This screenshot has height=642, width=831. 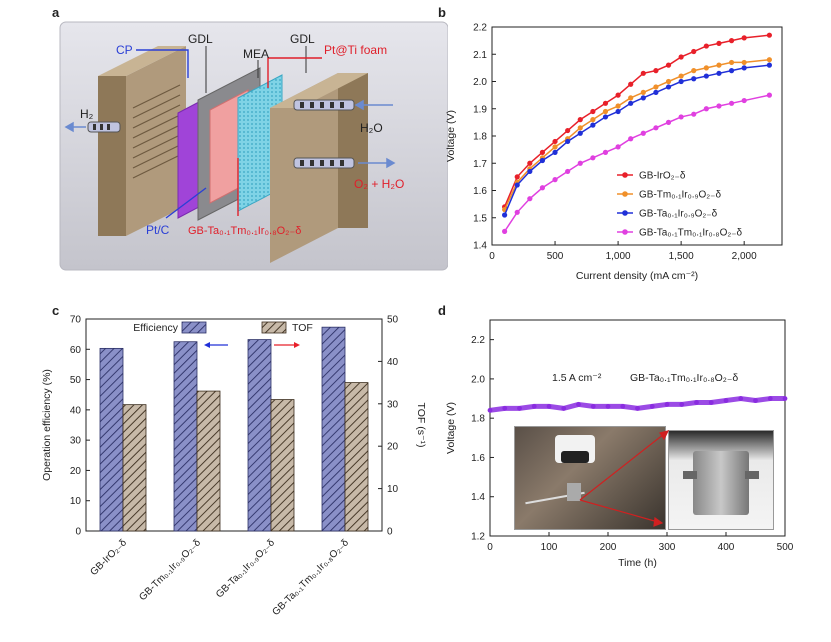 I want to click on legend-label: GB-Tm₀.₁Ir₀.₉O₂₋δ, so click(x=680, y=195).